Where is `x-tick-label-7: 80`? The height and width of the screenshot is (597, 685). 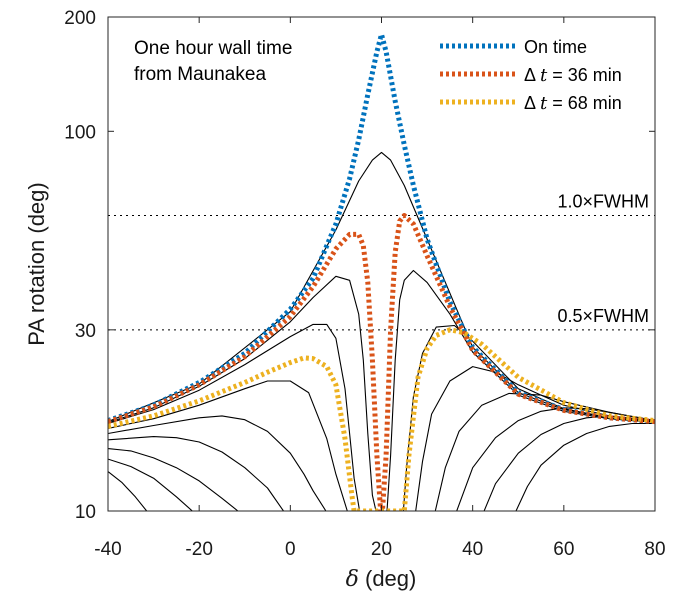 x-tick-label-7: 80 is located at coordinates (654, 549).